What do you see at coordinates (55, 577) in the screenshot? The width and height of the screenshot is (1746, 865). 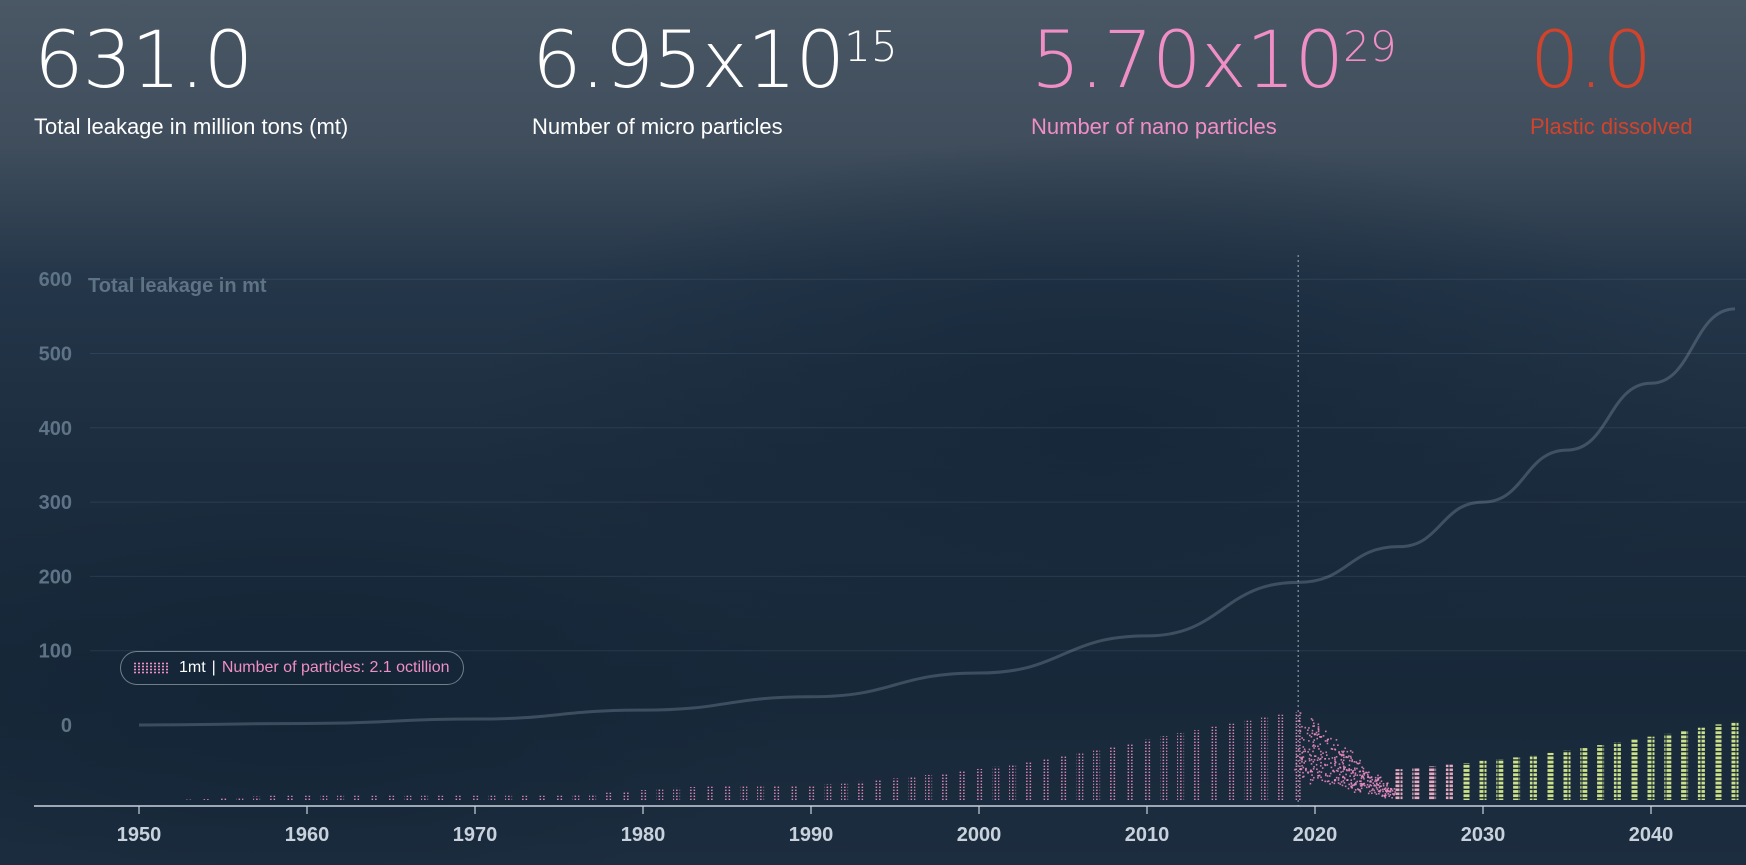 I see `y-tick-label: 200` at bounding box center [55, 577].